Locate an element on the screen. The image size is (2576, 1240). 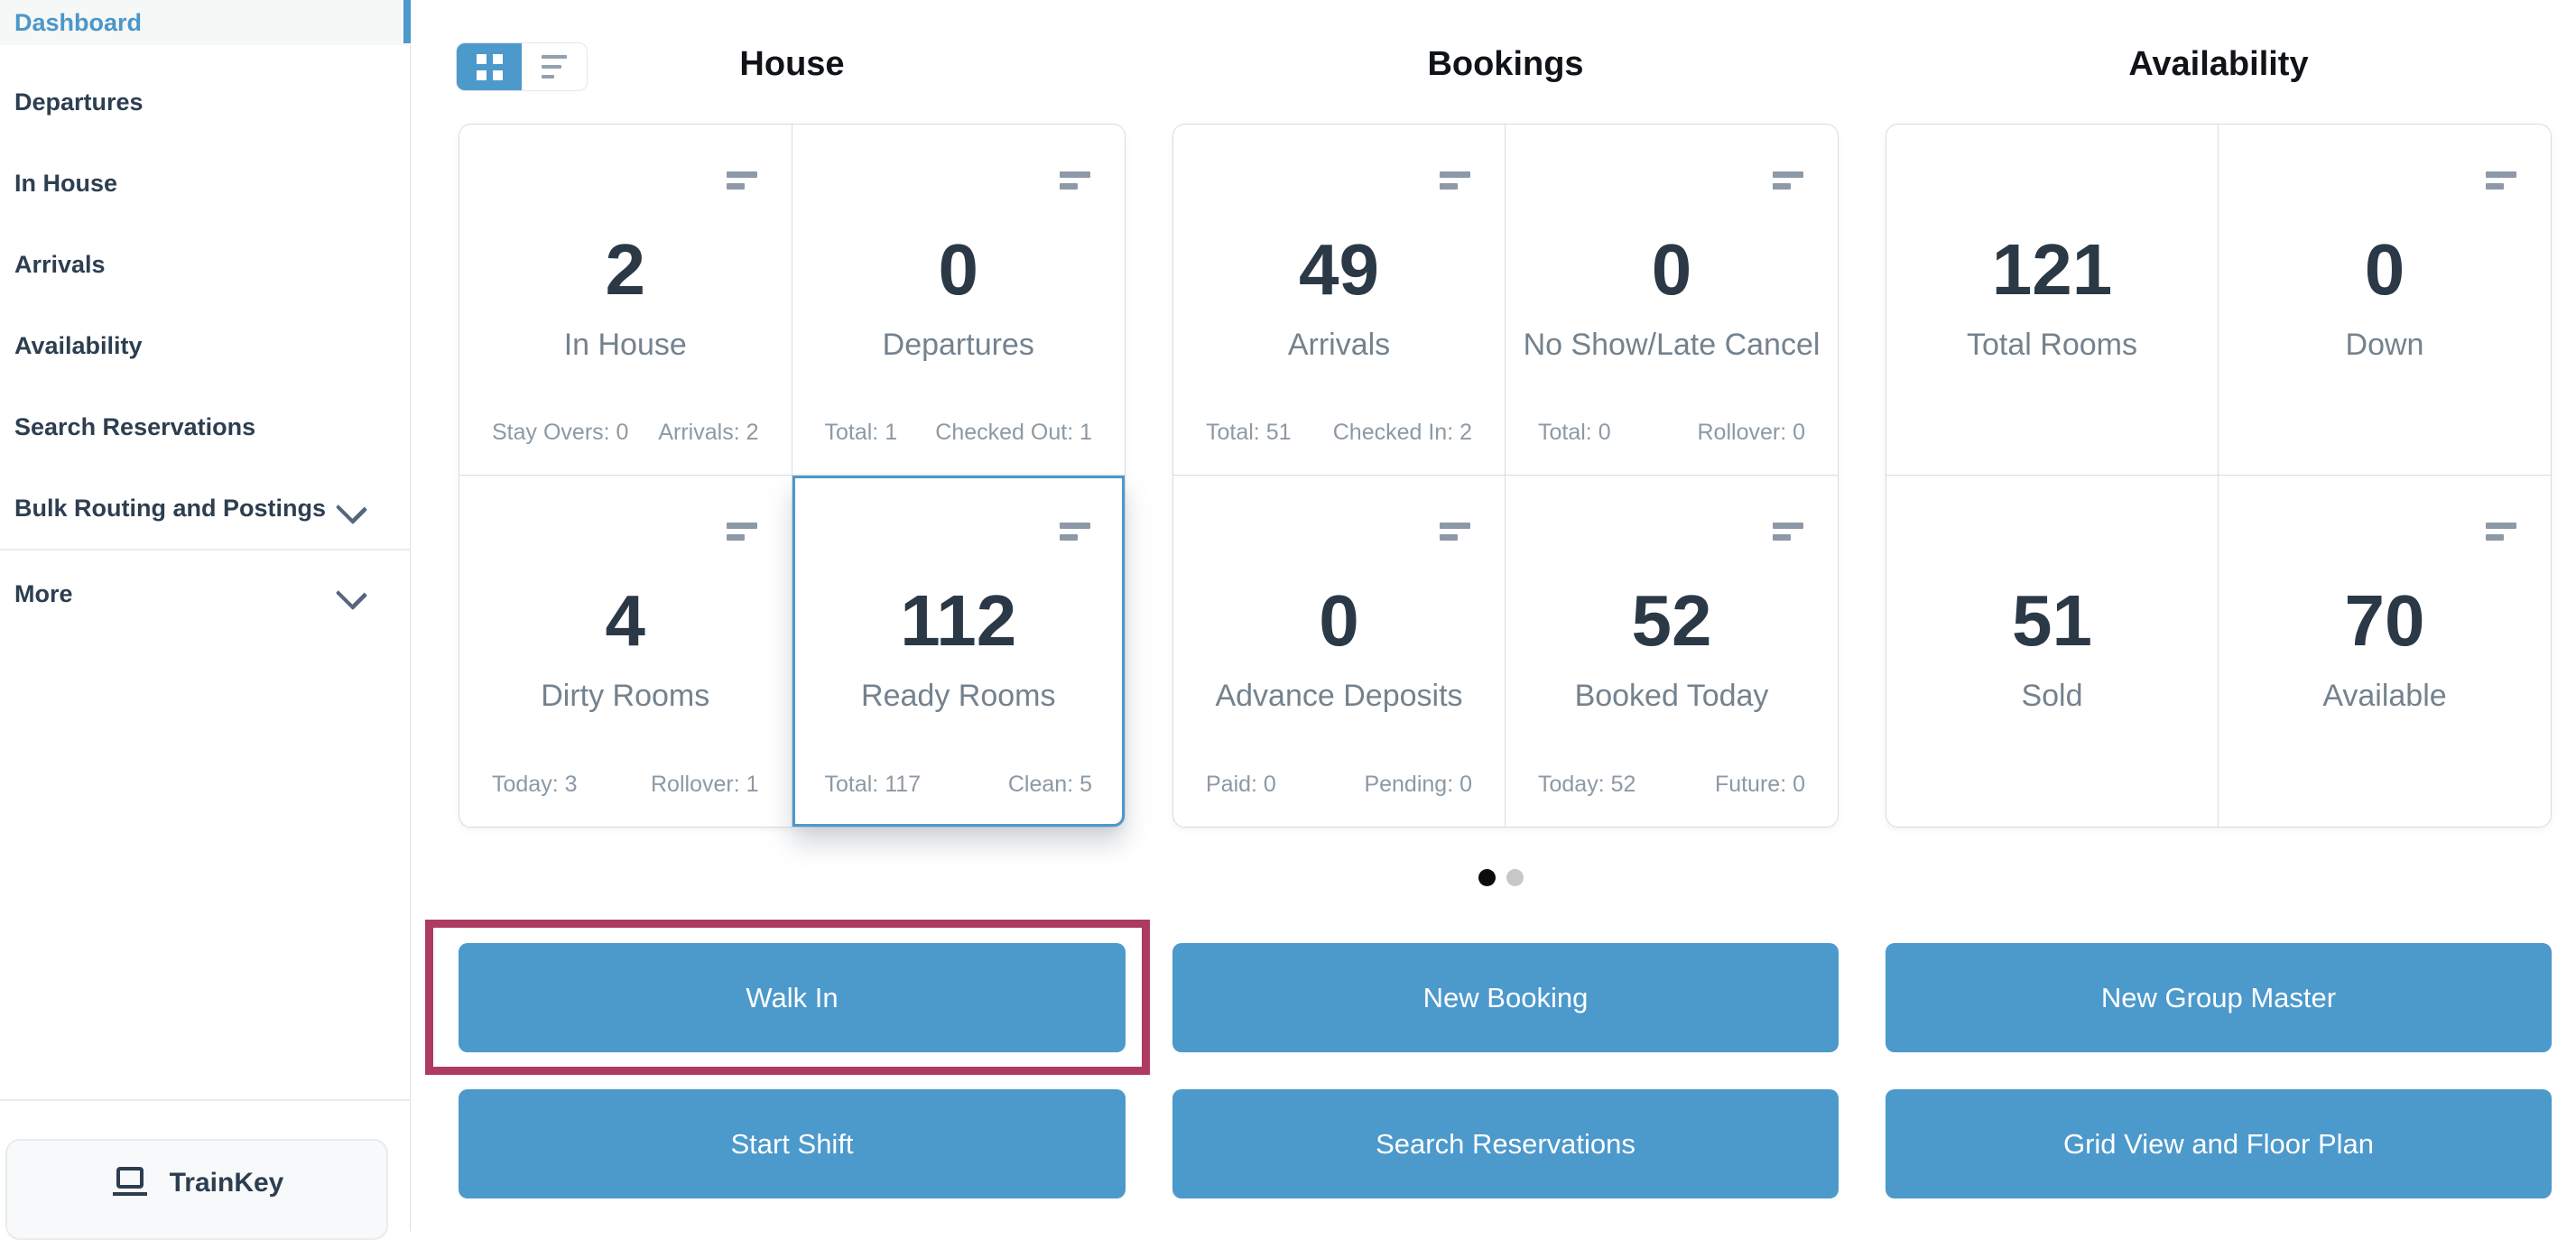
stat-left: Stay Overs: 0 is located at coordinates (560, 432).